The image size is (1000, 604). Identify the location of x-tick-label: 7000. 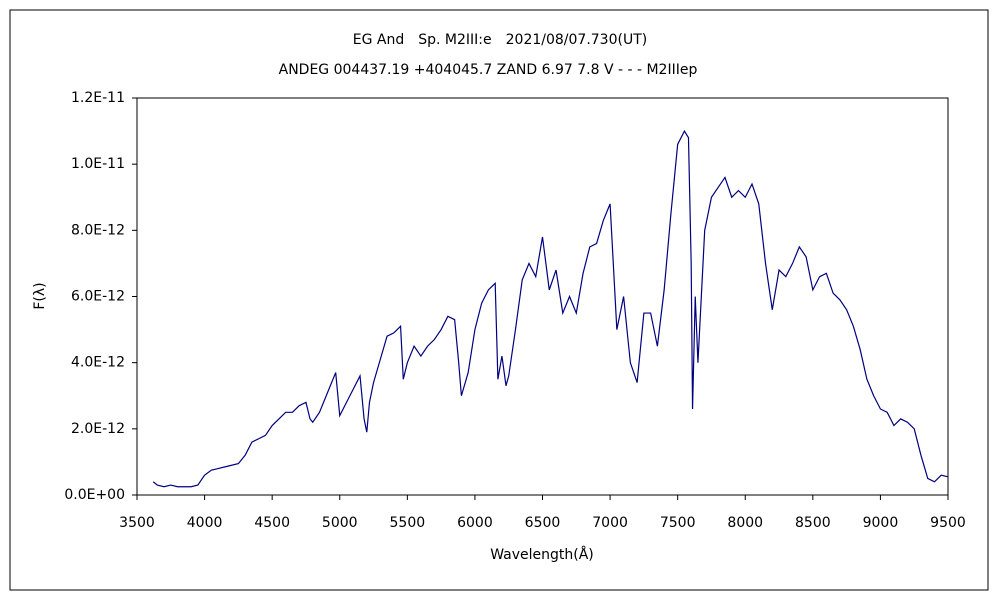
(610, 523).